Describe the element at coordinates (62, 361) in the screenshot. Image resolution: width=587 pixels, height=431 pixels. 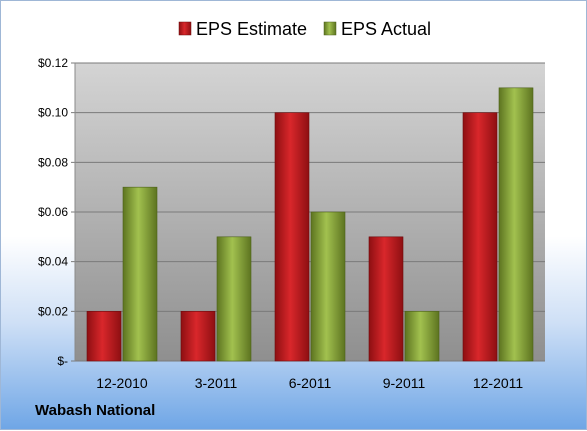
I see `y-tick-label: $-` at that location.